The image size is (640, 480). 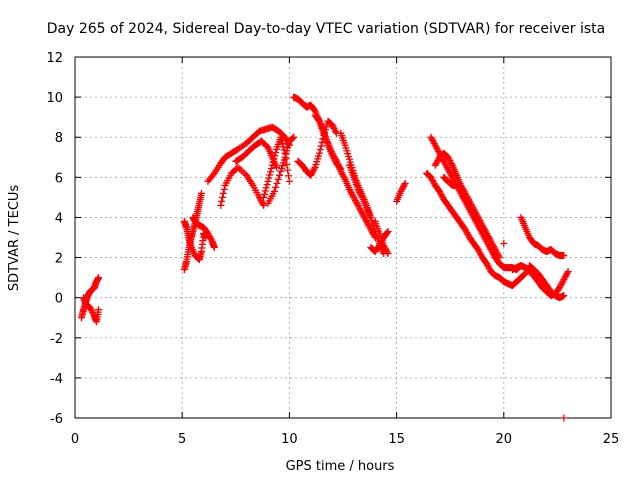 I want to click on y-tick-label: 12, so click(x=54, y=58).